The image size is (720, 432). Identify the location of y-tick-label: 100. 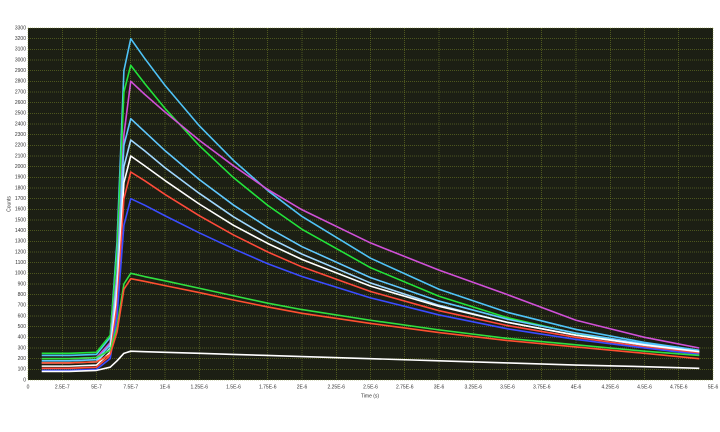
(22, 370).